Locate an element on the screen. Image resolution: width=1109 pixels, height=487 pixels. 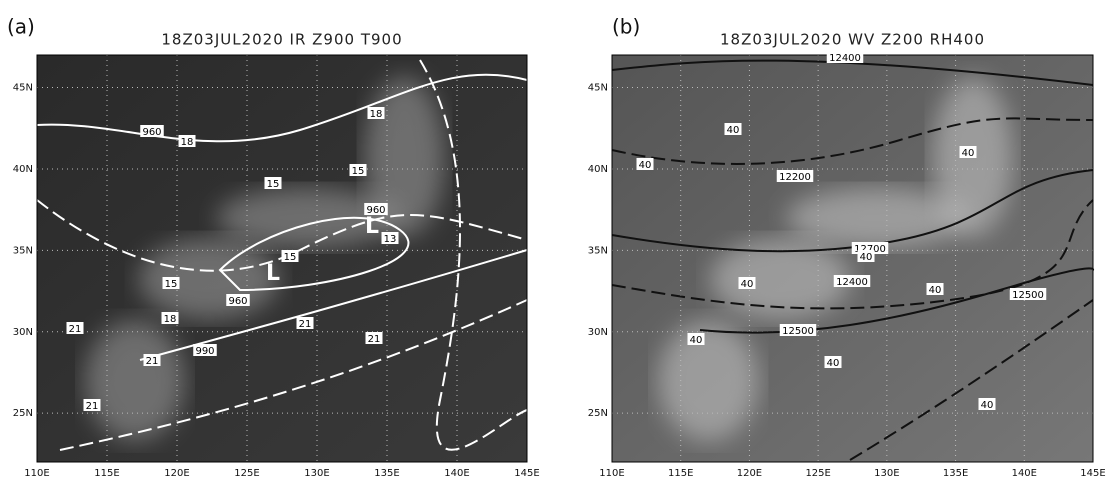
low-marker: L is located at coordinates (273, 273).